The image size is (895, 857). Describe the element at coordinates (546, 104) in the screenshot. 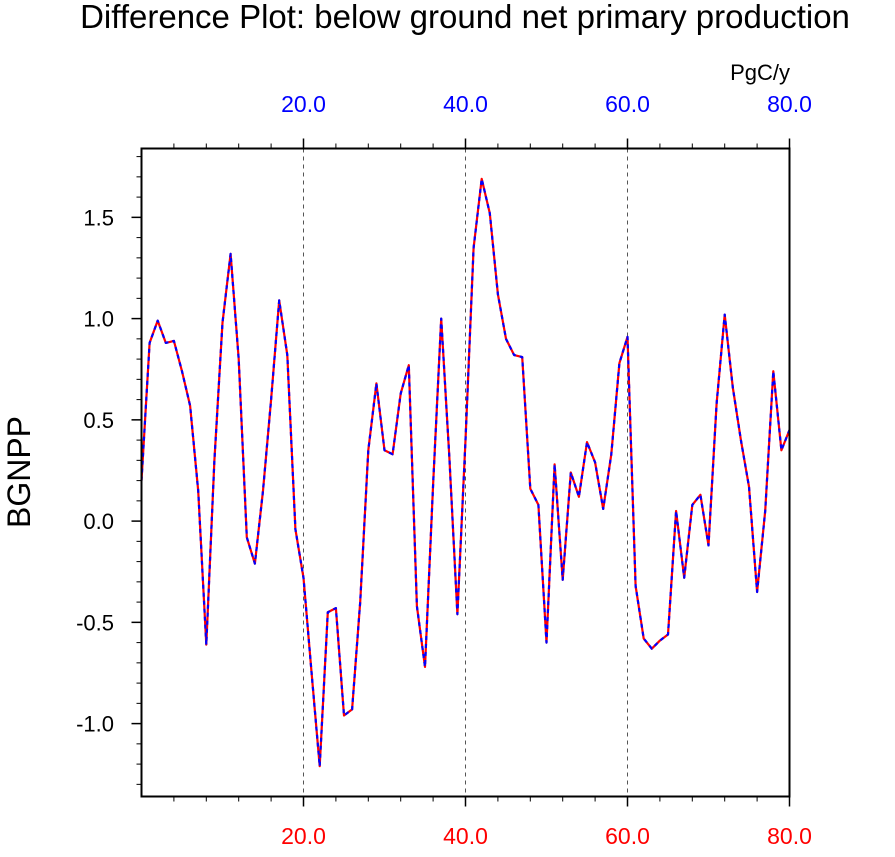

I see `top-x-tick-labels: 20.0 40.0 60.0 80.0` at that location.